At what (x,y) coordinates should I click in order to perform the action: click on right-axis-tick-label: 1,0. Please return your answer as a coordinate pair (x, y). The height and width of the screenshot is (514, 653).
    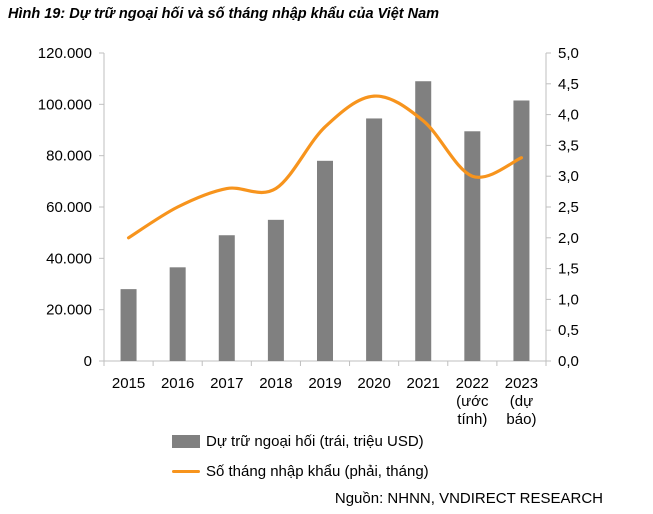
    Looking at the image, I should click on (568, 299).